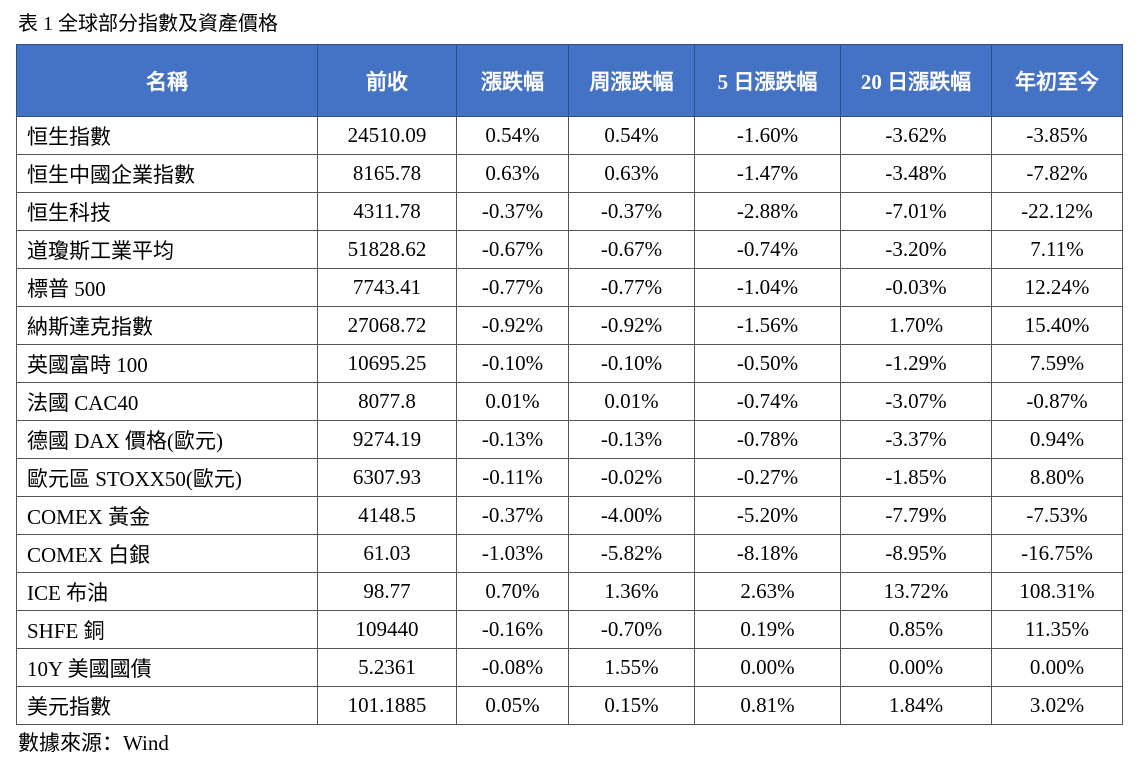 The image size is (1142, 773). What do you see at coordinates (167, 591) in the screenshot?
I see `cell-name: ICE 布油` at bounding box center [167, 591].